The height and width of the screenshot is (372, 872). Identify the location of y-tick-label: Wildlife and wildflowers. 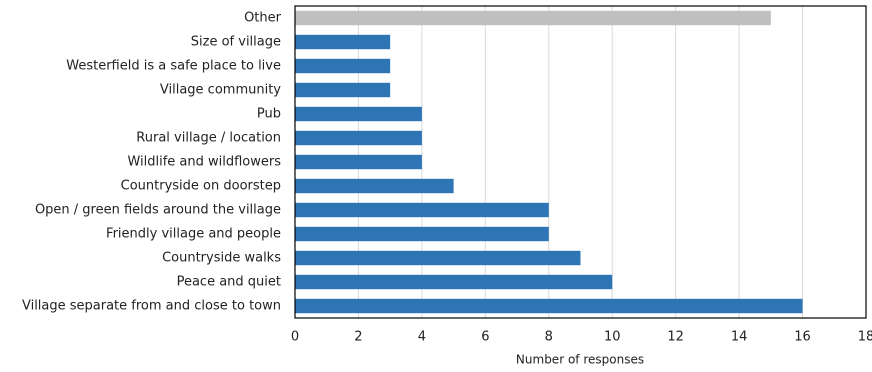
(204, 162).